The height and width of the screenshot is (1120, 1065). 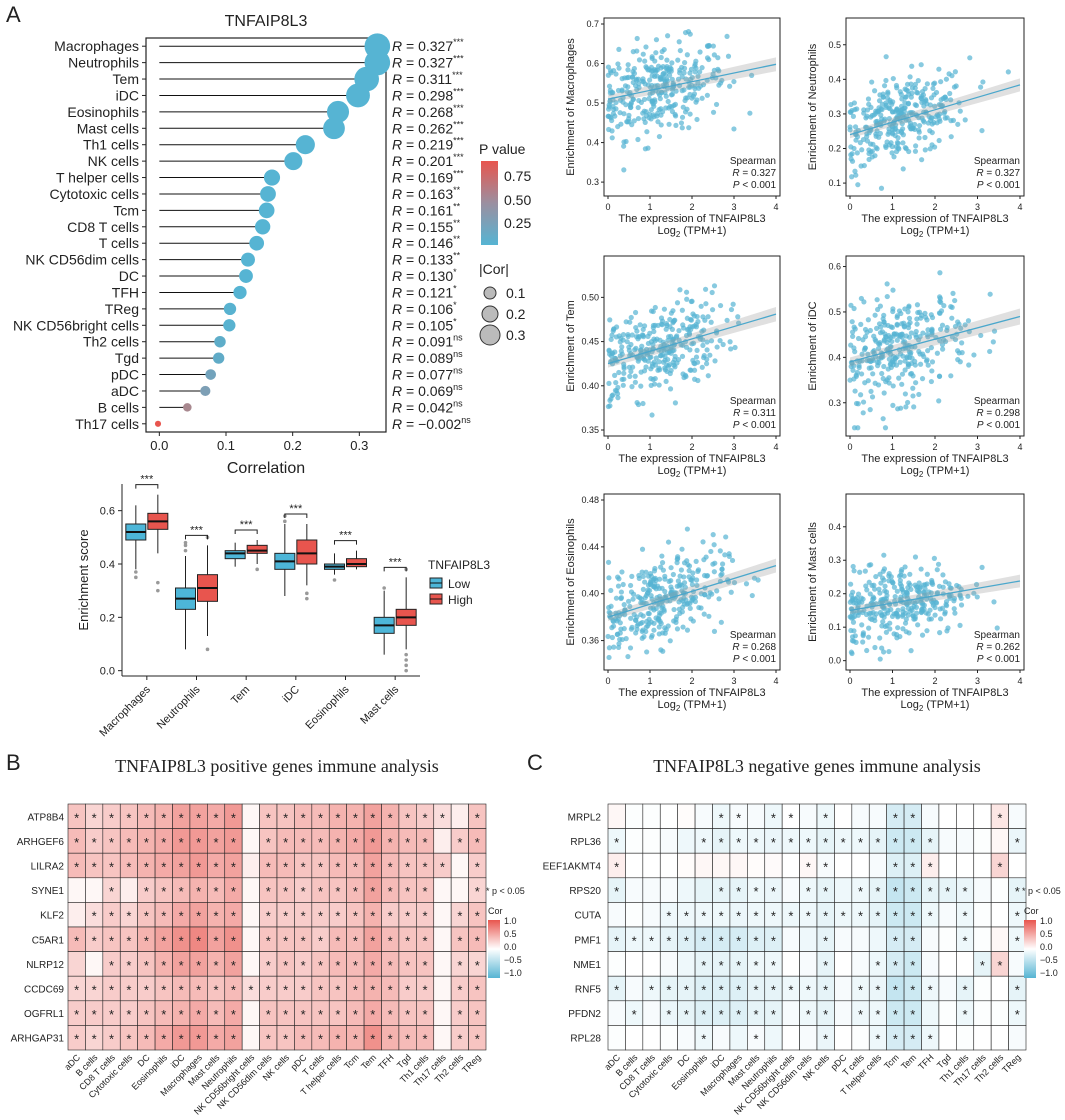 What do you see at coordinates (426, 209) in the screenshot?
I see `lollipop-r-label: R = 0.161**` at bounding box center [426, 209].